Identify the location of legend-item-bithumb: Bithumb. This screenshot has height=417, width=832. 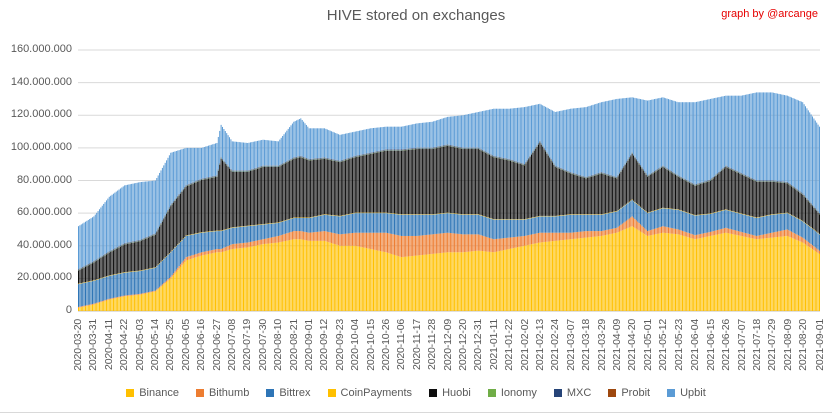
(222, 393).